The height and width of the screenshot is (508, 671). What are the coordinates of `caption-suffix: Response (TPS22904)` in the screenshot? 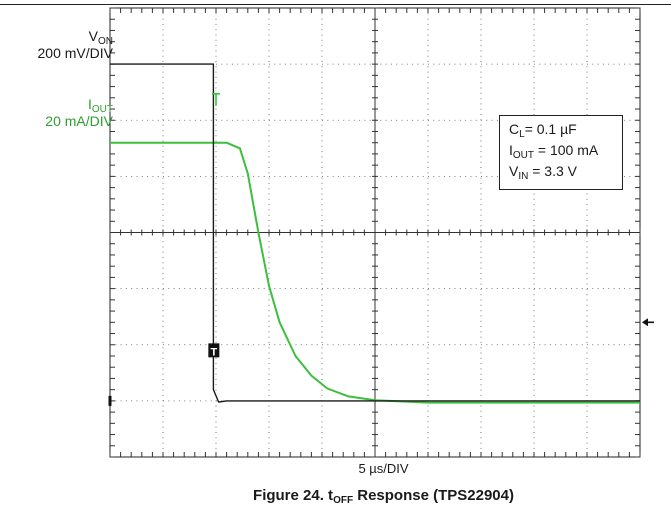 It's located at (433, 495).